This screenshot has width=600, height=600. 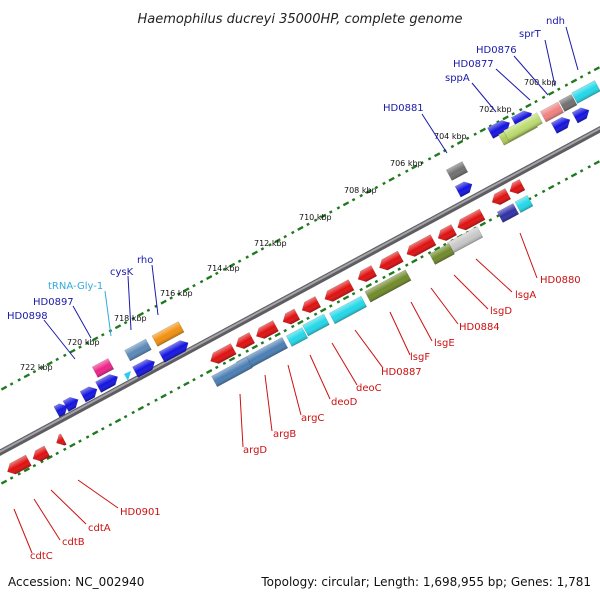 What do you see at coordinates (360, 190) in the screenshot?
I see `kbp-label-708: 708 kbp` at bounding box center [360, 190].